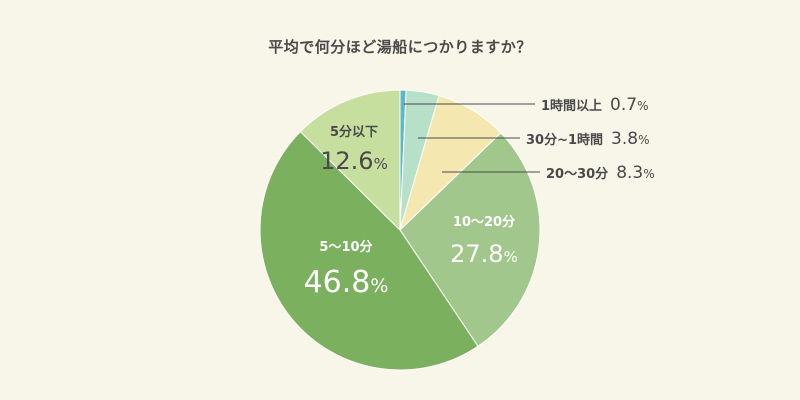 The image size is (800, 400). What do you see at coordinates (587, 139) in the screenshot?
I see `slice-2-label: 30分~1時間 3.8%` at bounding box center [587, 139].